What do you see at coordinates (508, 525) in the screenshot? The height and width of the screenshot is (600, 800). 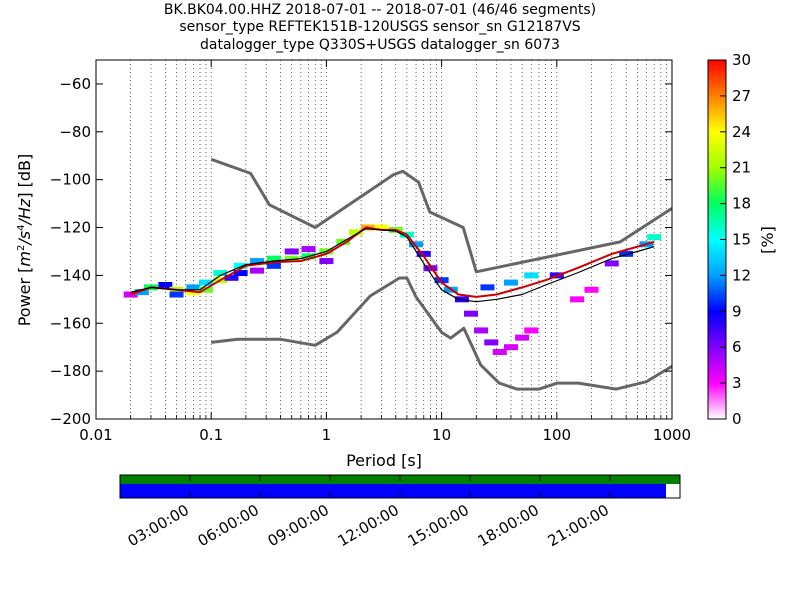 I see `time-tick-label: 18:00:00` at bounding box center [508, 525].